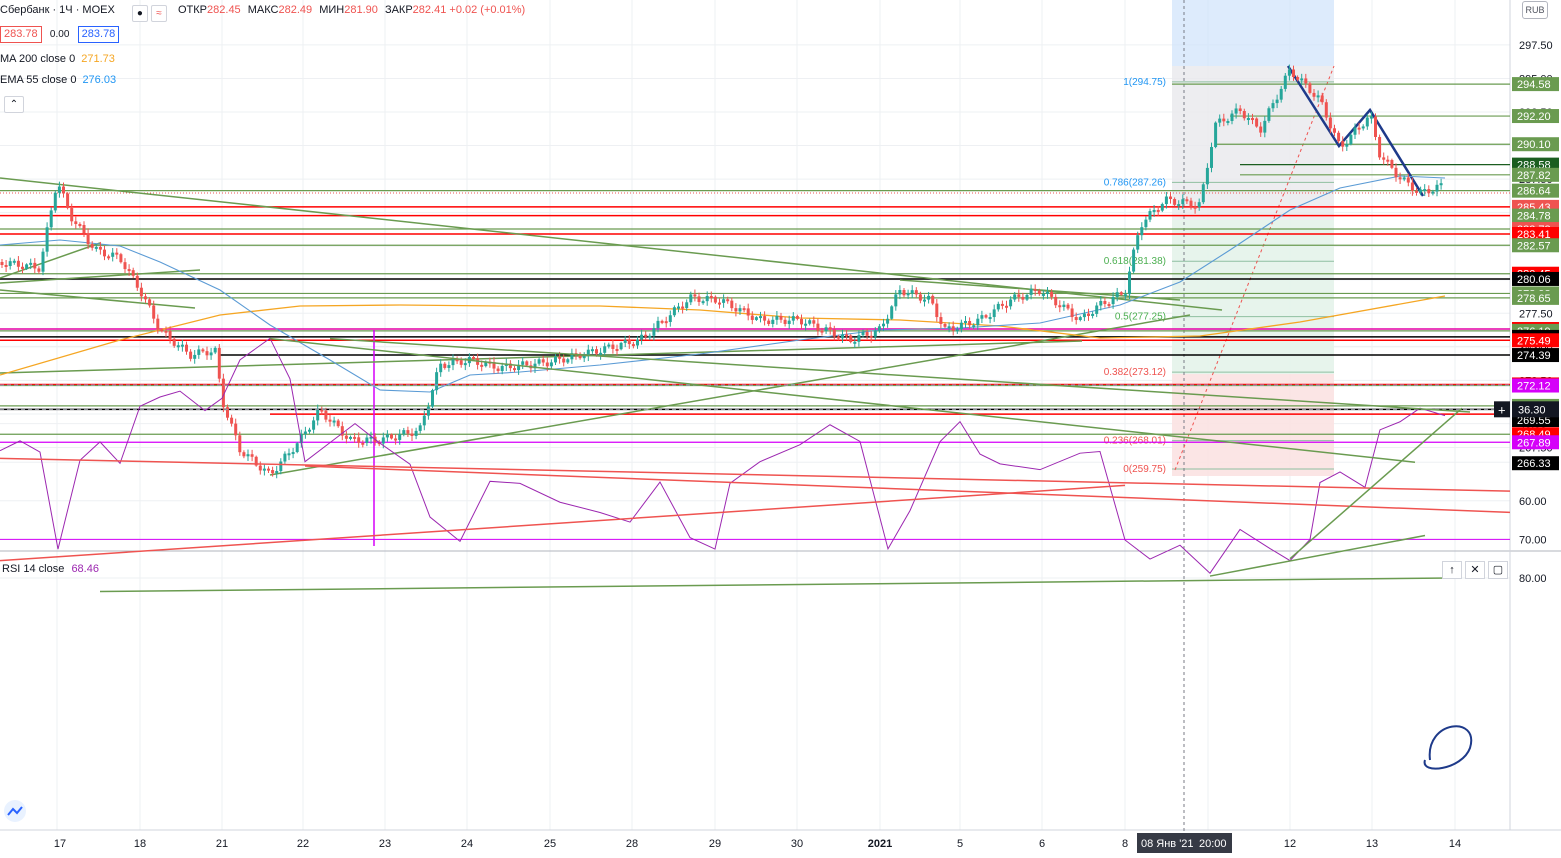 This screenshot has width=1561, height=858. What do you see at coordinates (14, 104) in the screenshot?
I see `chevron-up-icon: ⌃` at bounding box center [14, 104].